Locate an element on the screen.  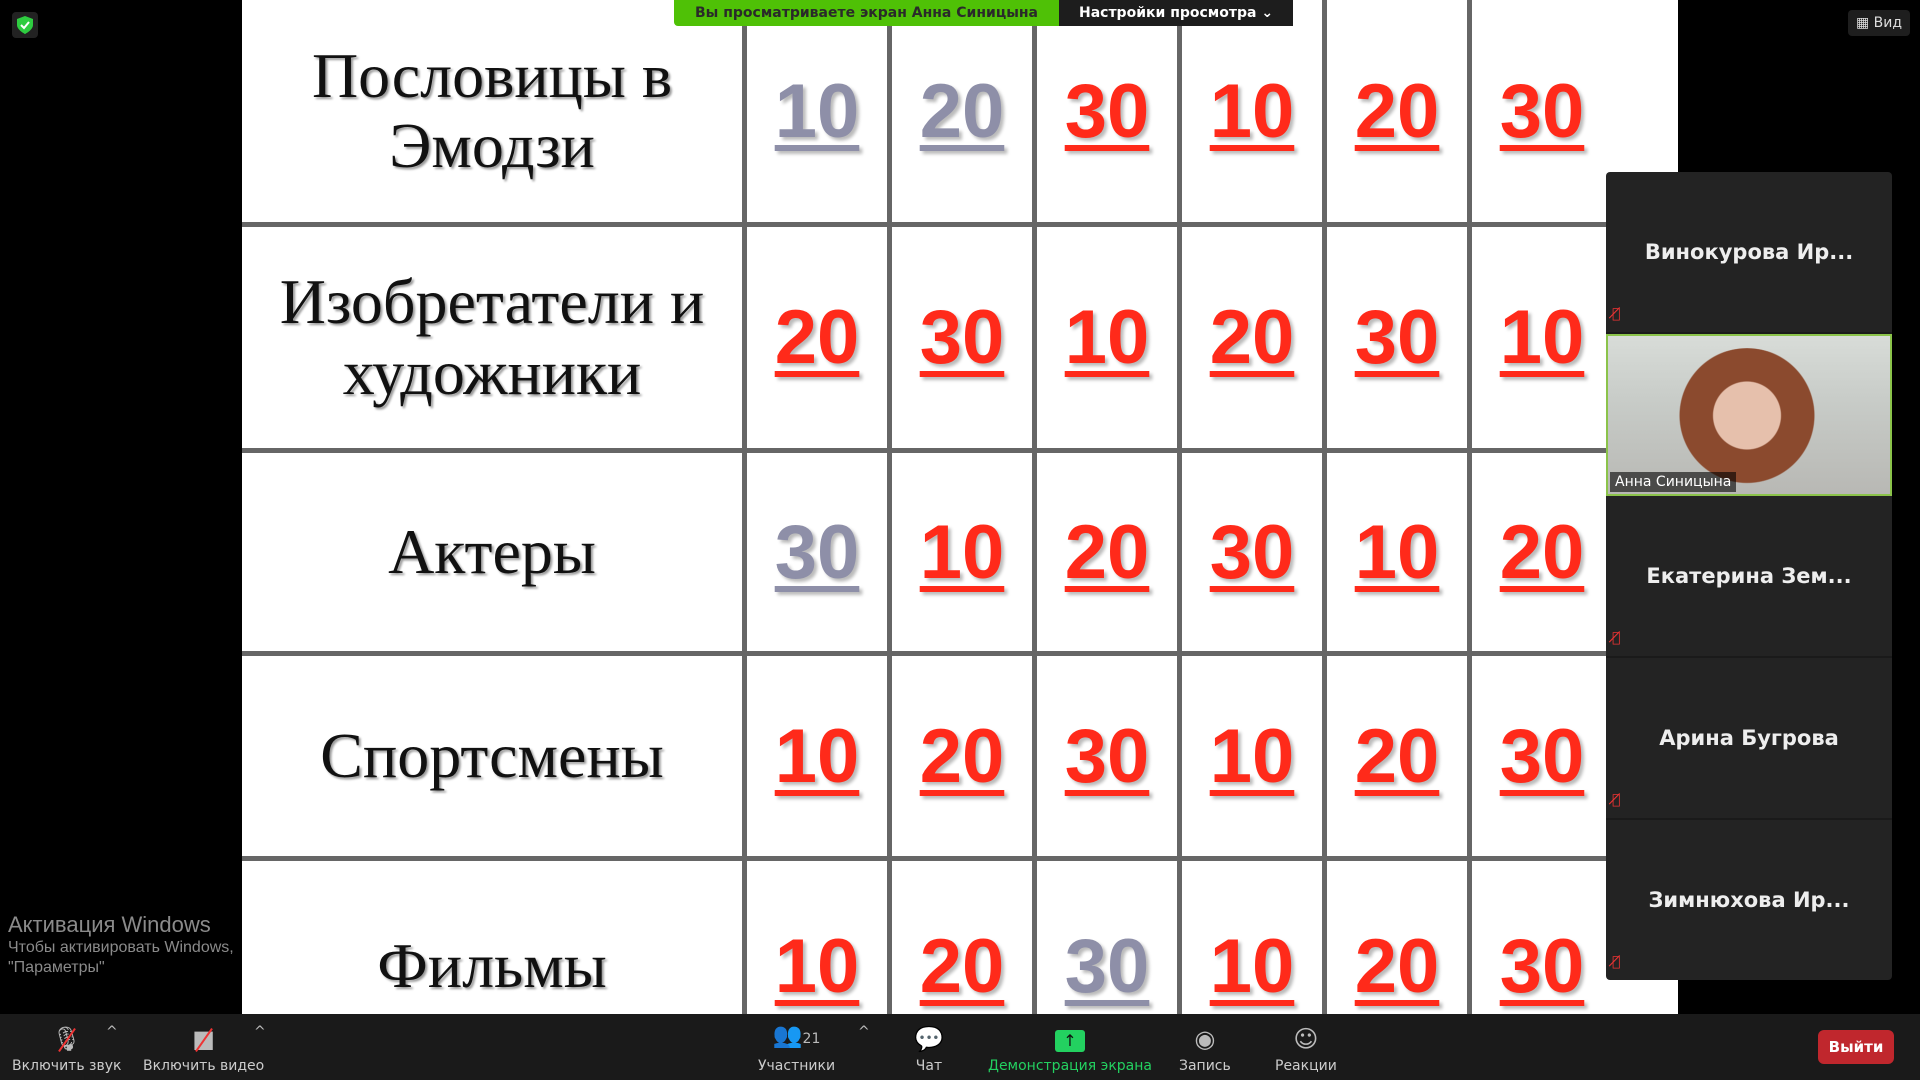
category-cell: Изобретатели и художники is located at coordinates (492, 337).